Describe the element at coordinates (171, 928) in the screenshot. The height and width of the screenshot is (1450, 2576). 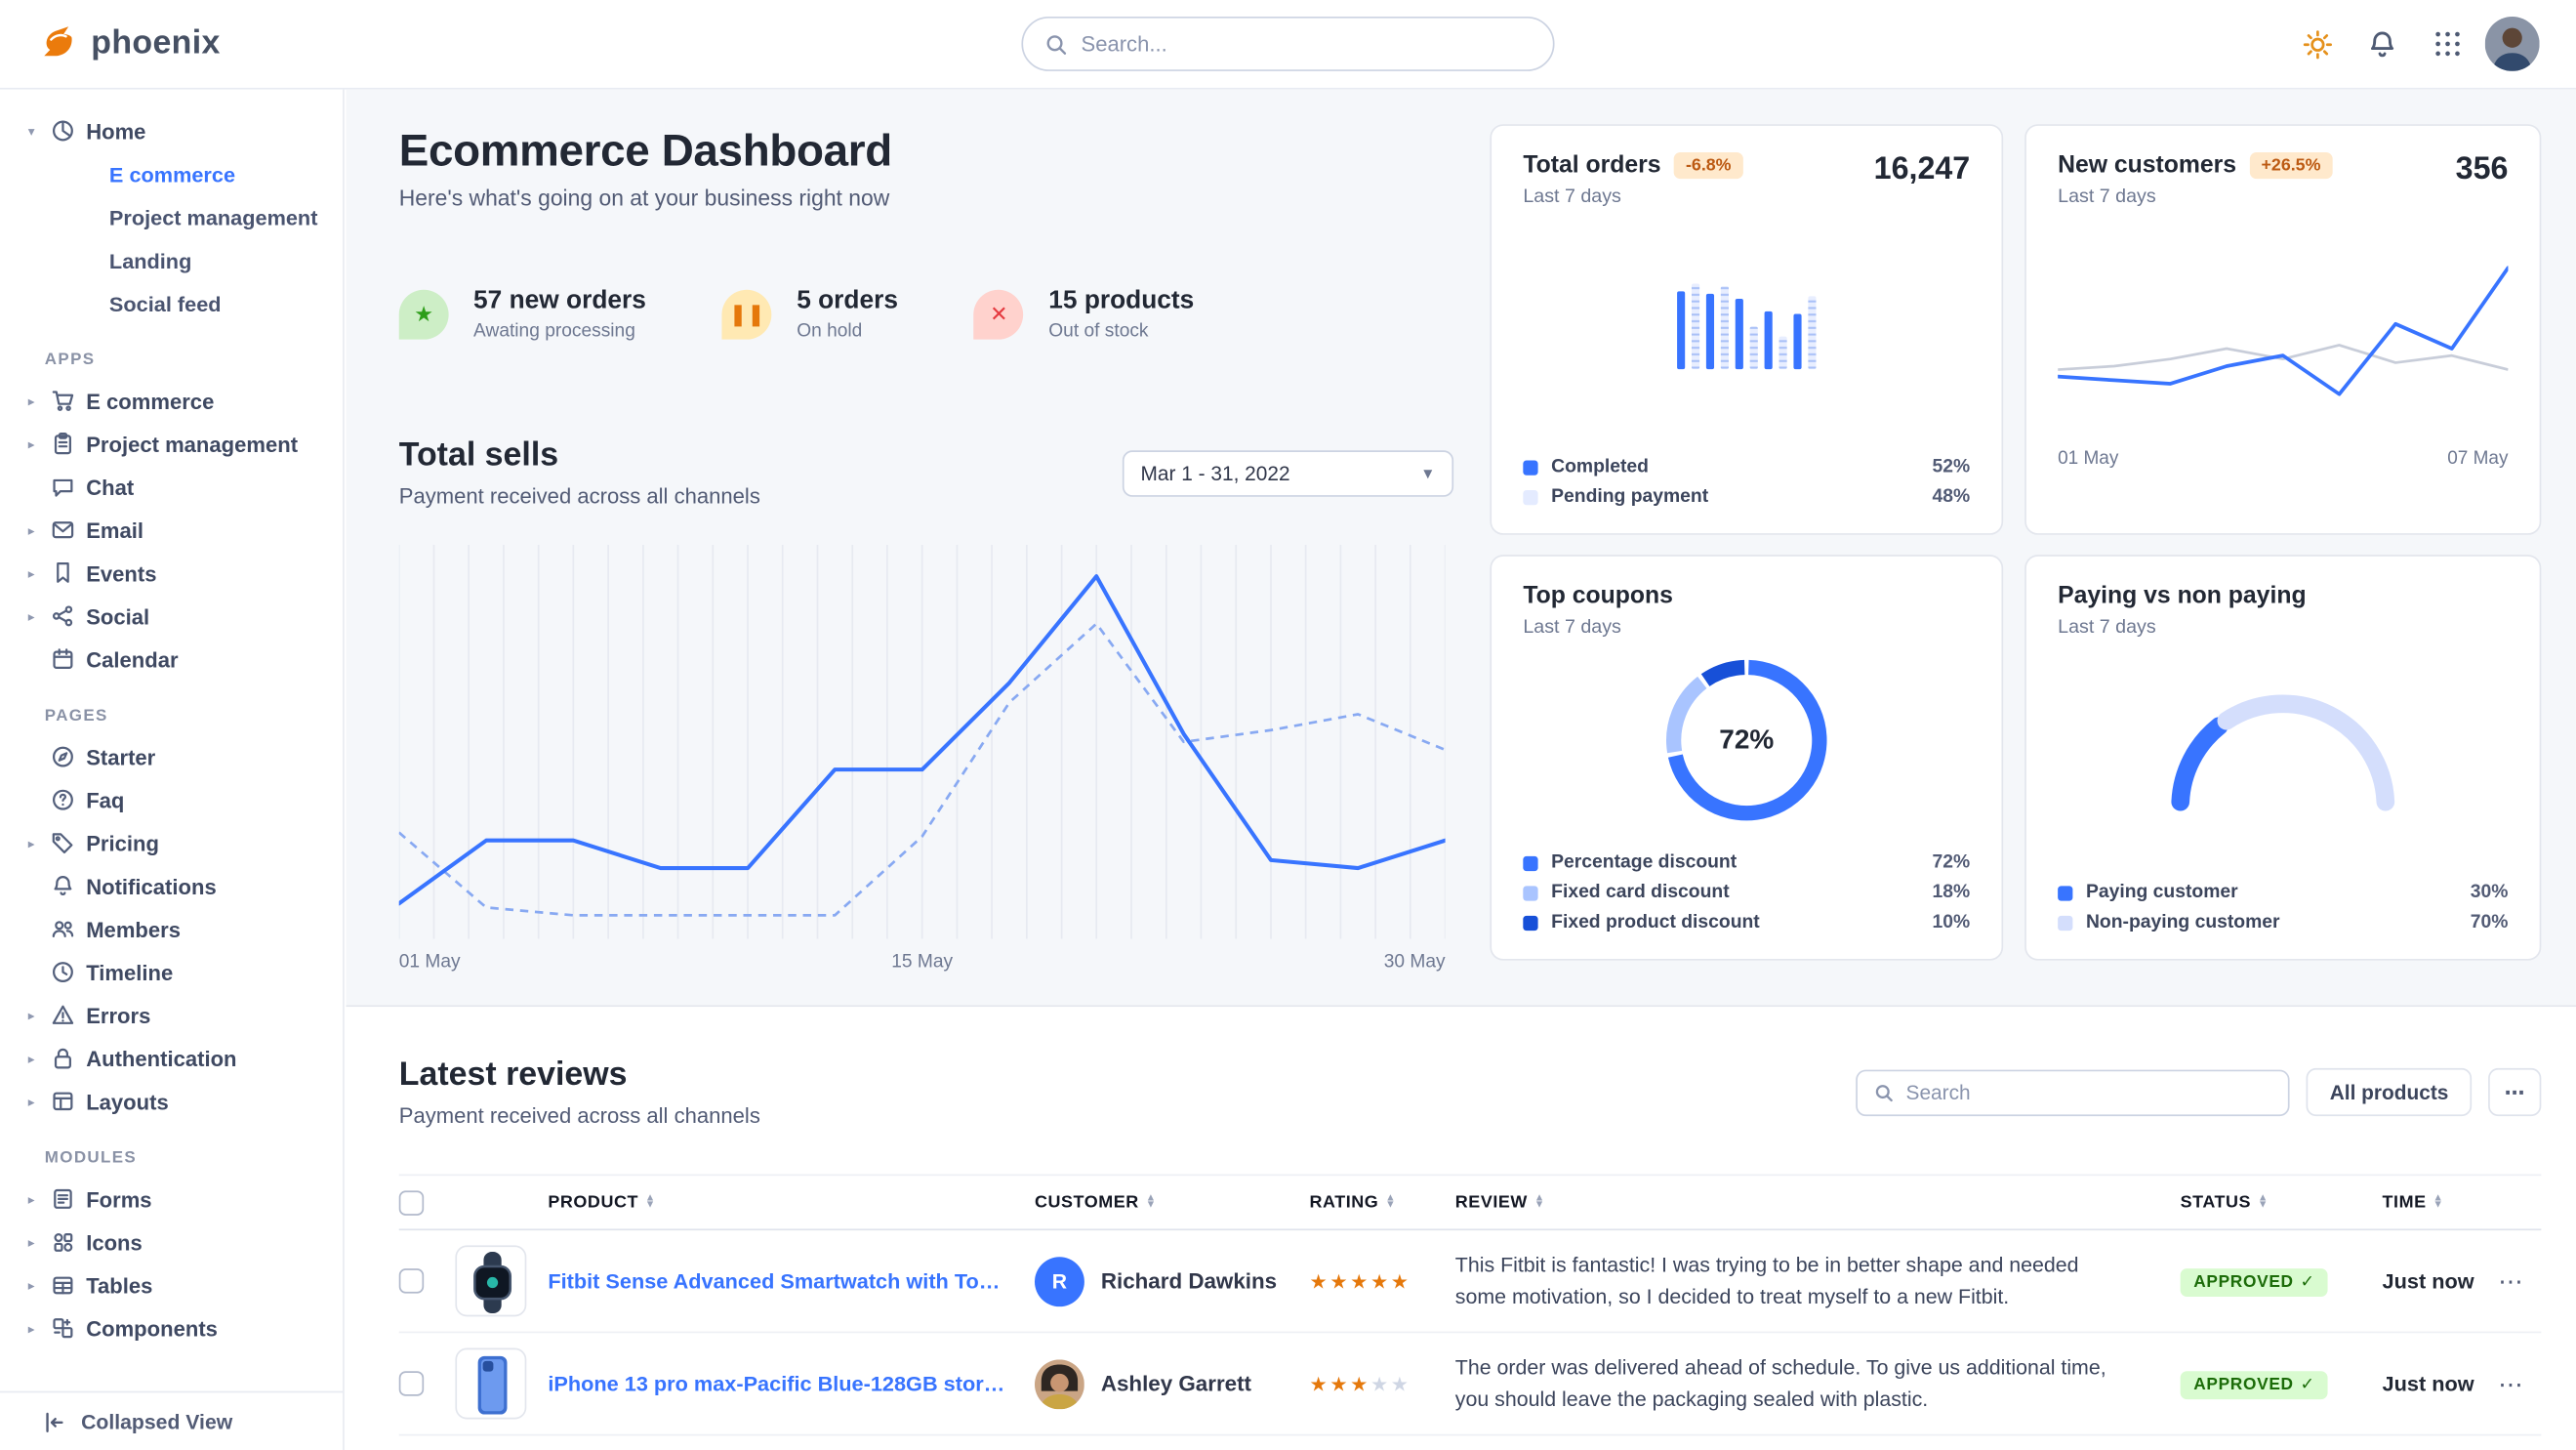
I see `sidebar-item-members: ▸ Members` at that location.